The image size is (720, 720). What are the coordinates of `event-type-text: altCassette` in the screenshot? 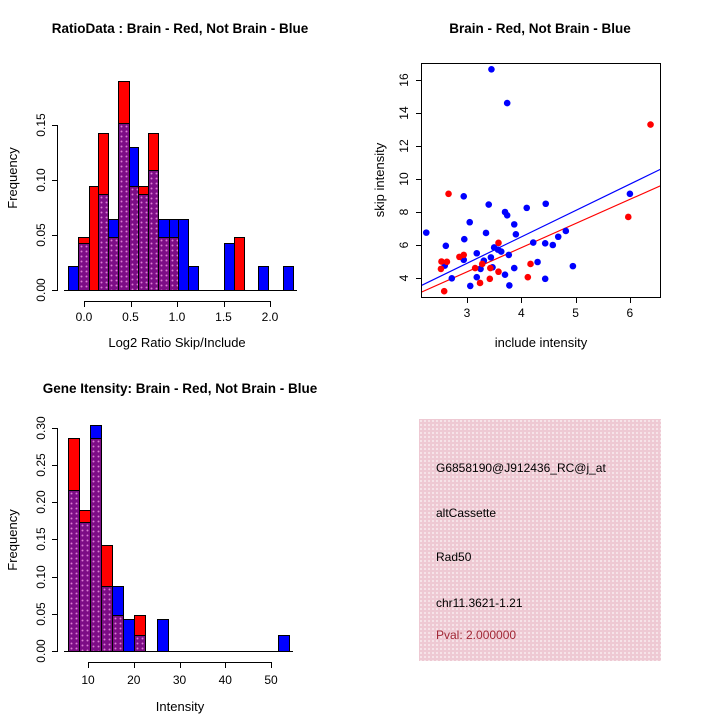 It's located at (466, 513).